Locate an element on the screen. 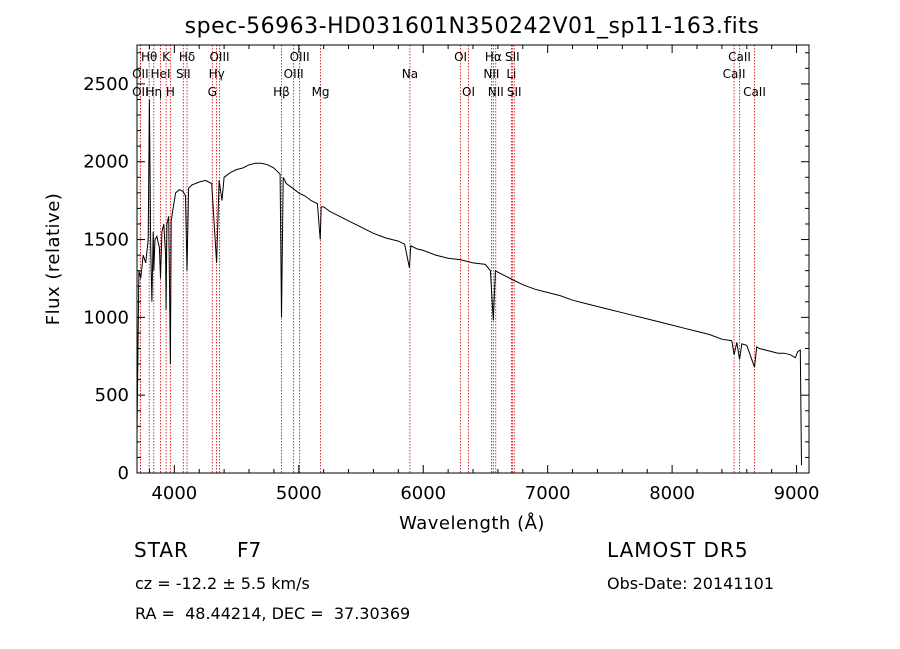 The width and height of the screenshot is (900, 649). coordinates-text: RA = 48.44214, DEC = 37.30369 is located at coordinates (273, 613).